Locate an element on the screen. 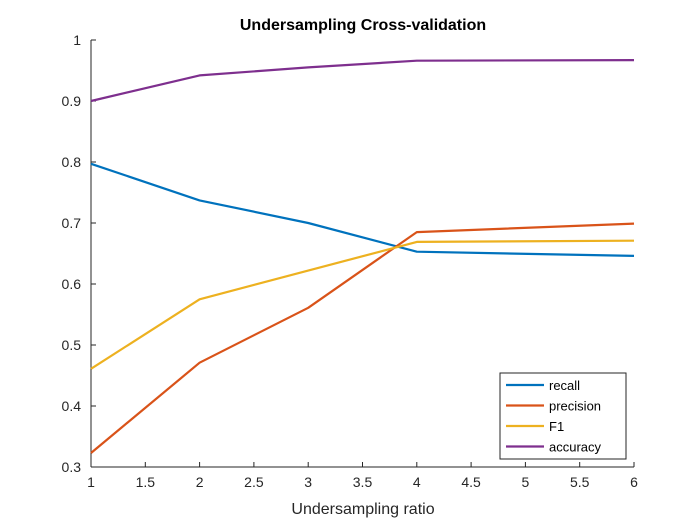  y-tick-label: 0.8 is located at coordinates (72, 162).